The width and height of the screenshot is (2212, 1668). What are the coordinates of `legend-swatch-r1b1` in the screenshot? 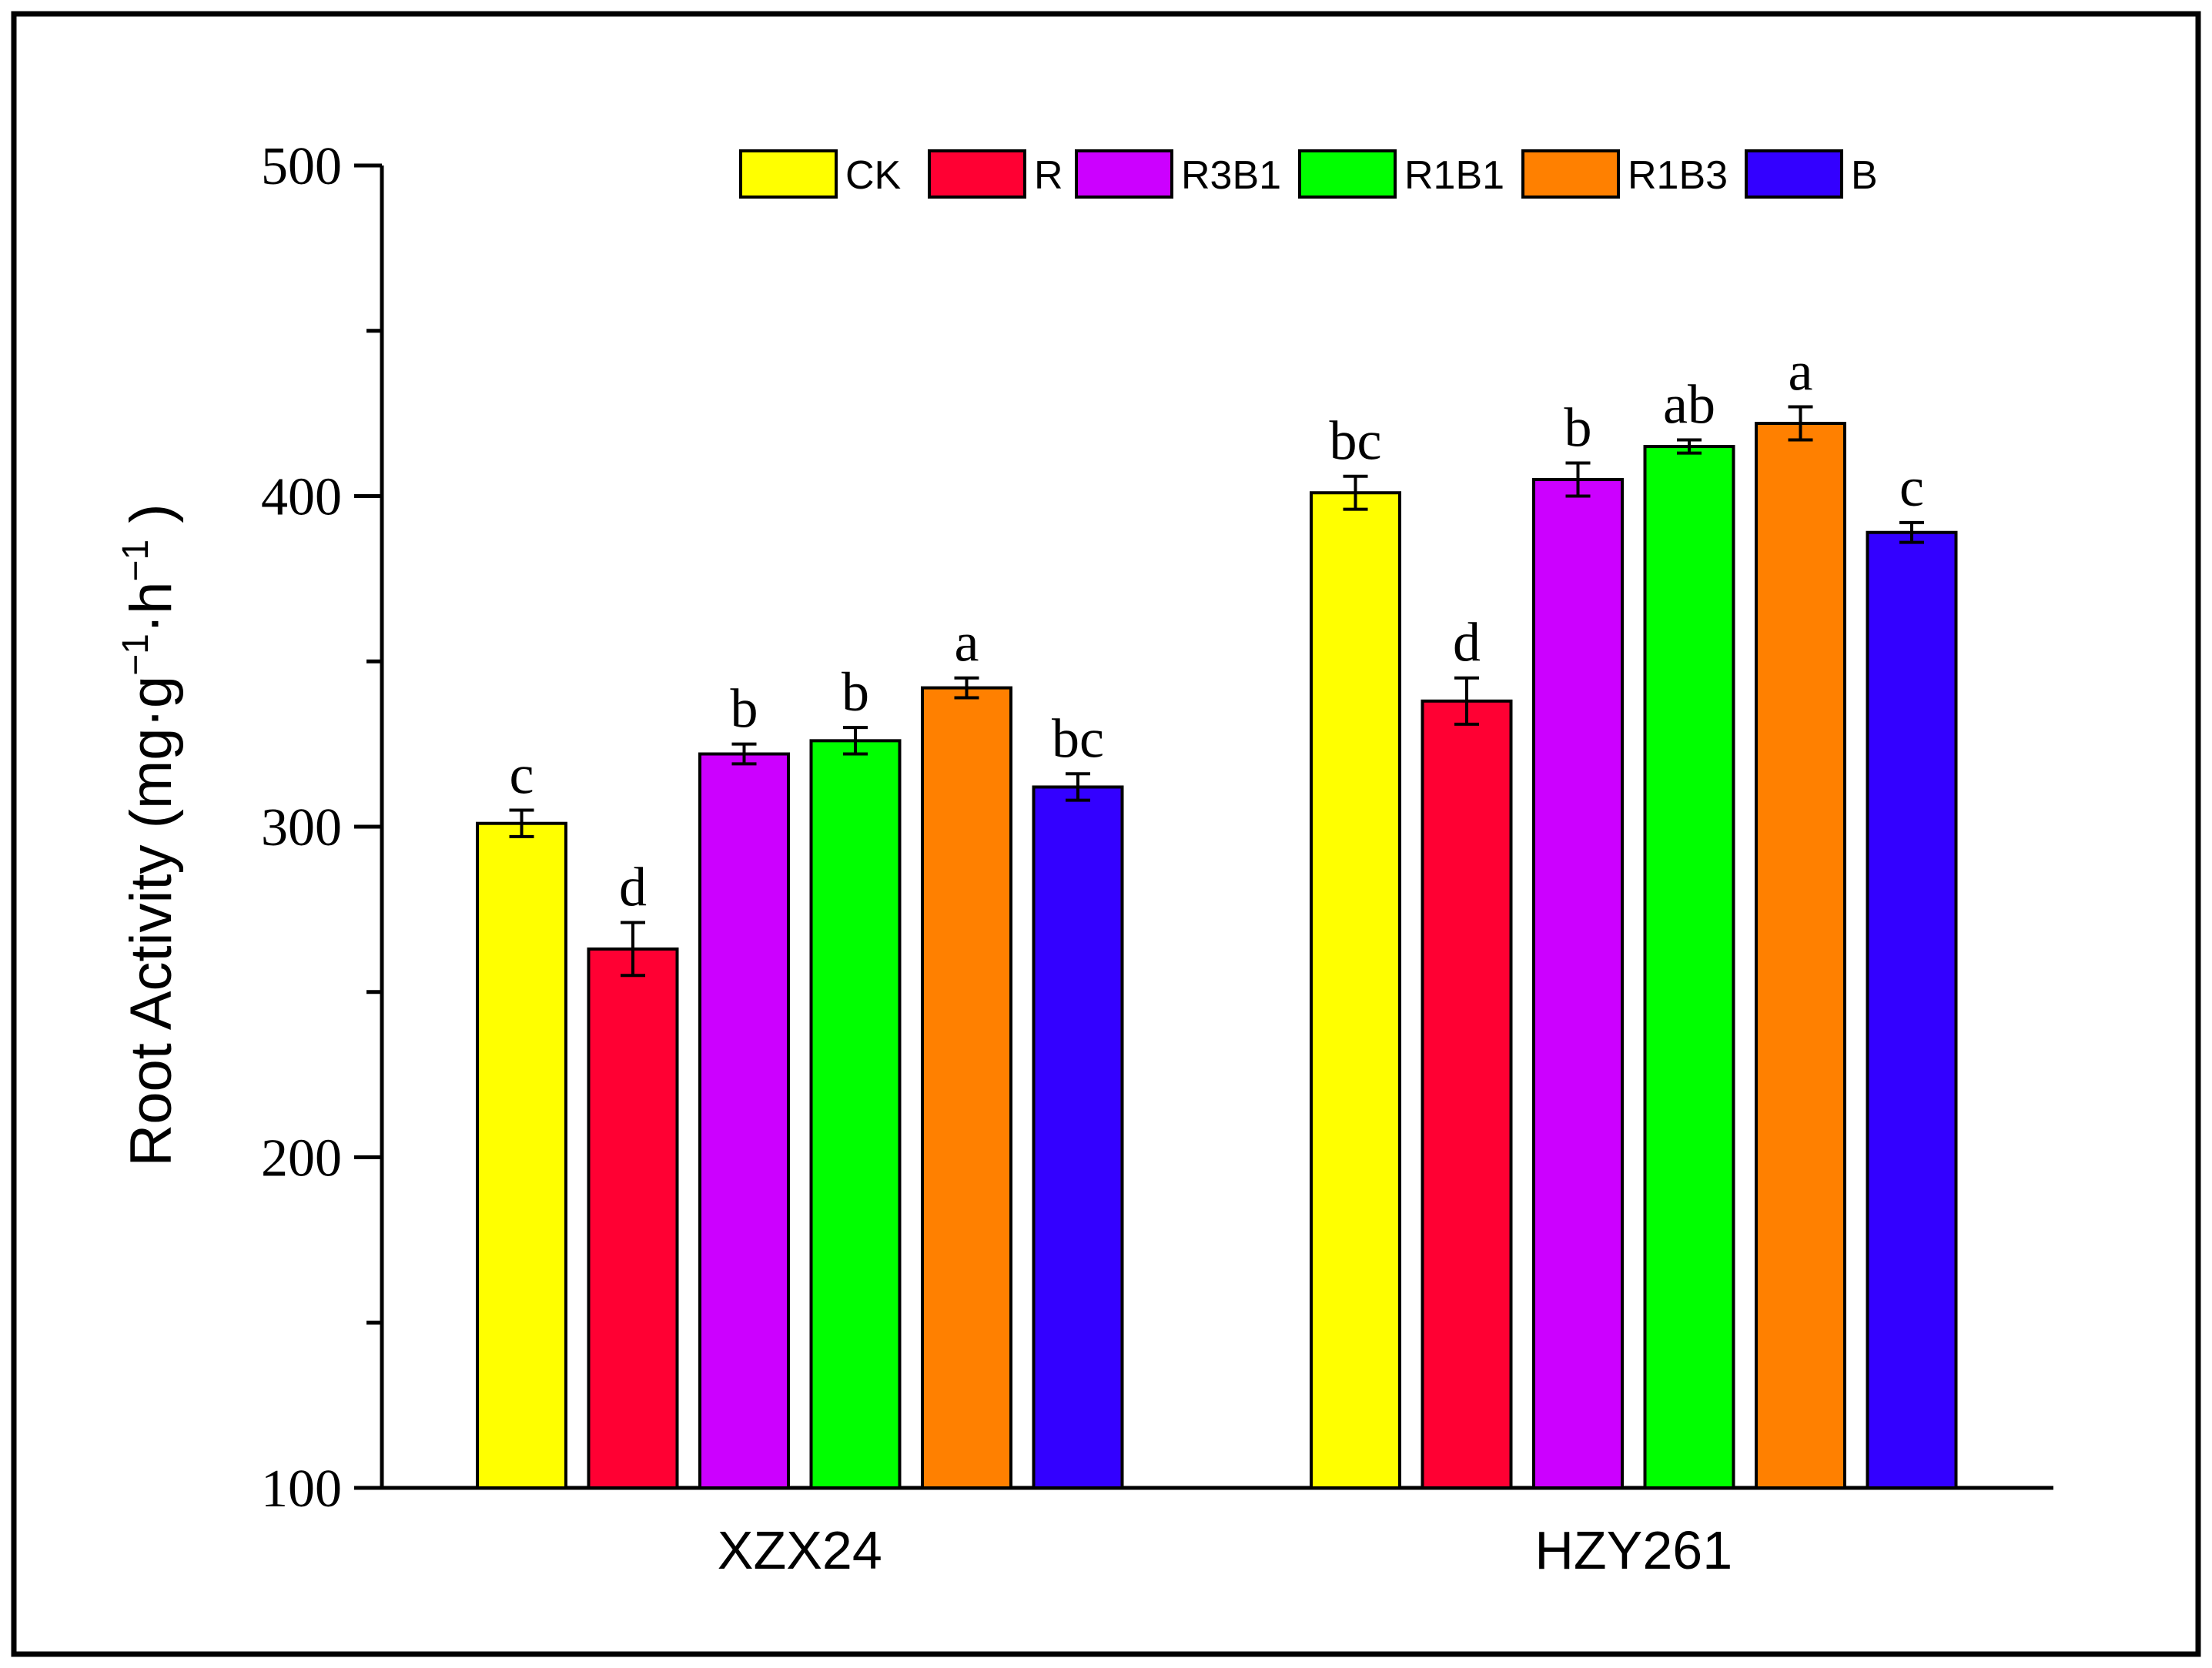 It's located at (1347, 174).